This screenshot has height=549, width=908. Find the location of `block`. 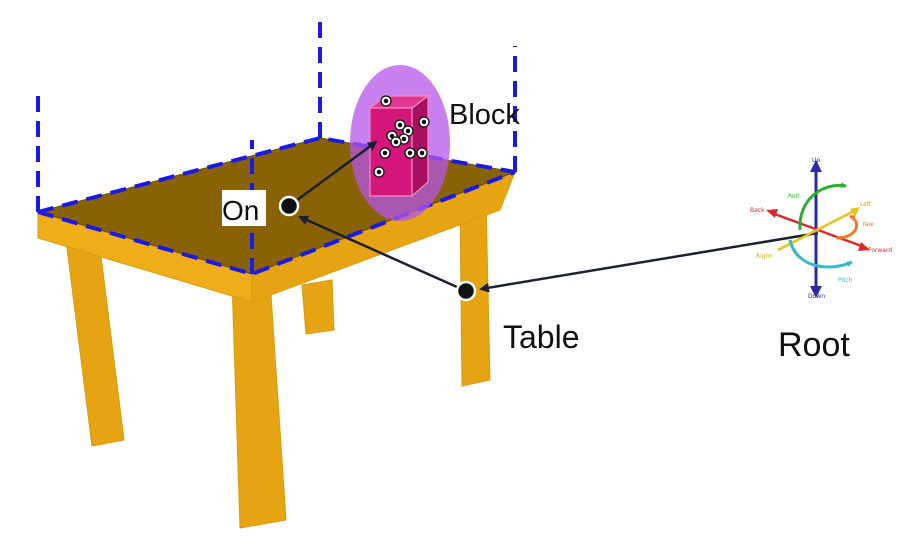

block is located at coordinates (400, 143).